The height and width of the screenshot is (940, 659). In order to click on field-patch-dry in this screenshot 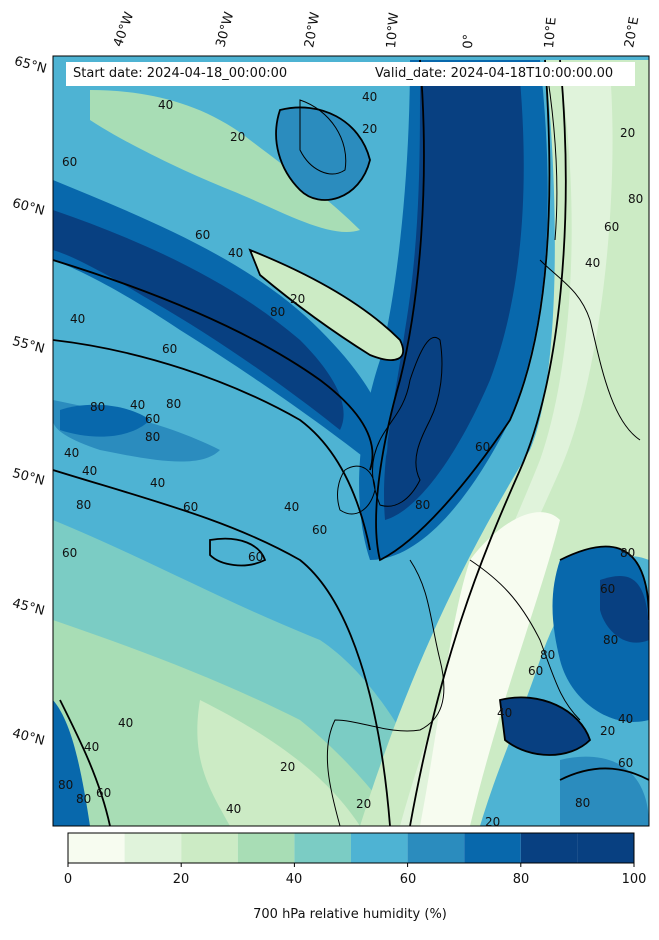, I will do `click(278, 763)`.